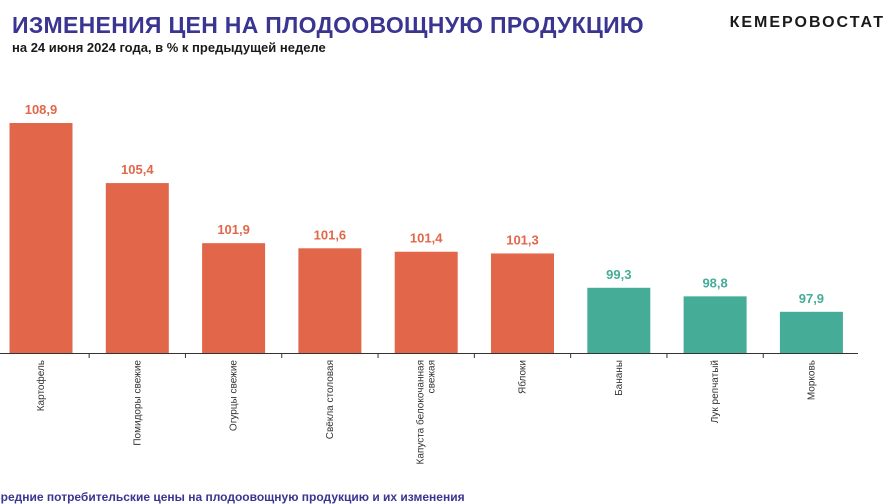  What do you see at coordinates (715, 391) in the screenshot?
I see `category-label-8: Лук репчатый` at bounding box center [715, 391].